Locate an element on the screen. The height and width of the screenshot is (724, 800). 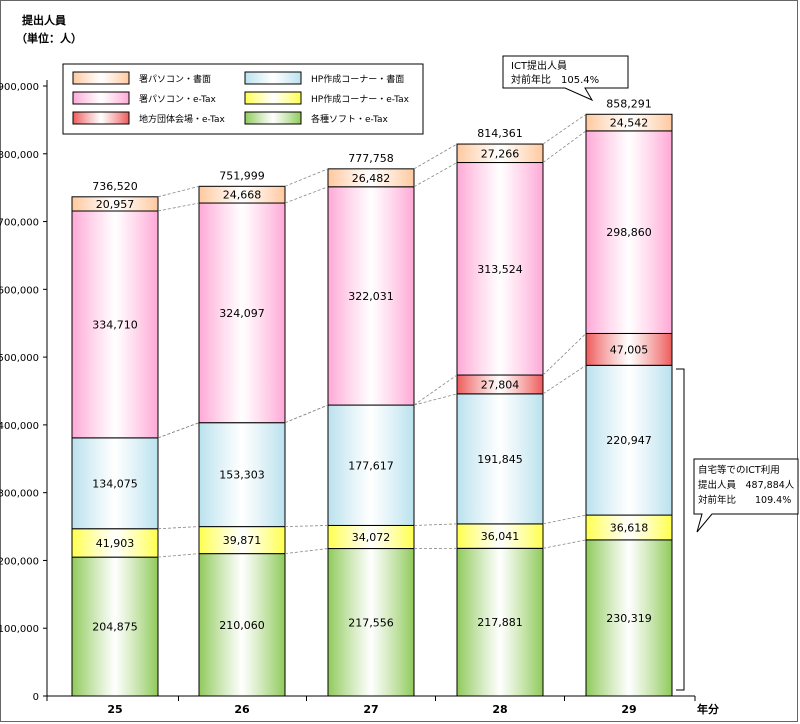
data-label: 204,875 is located at coordinates (115, 627).